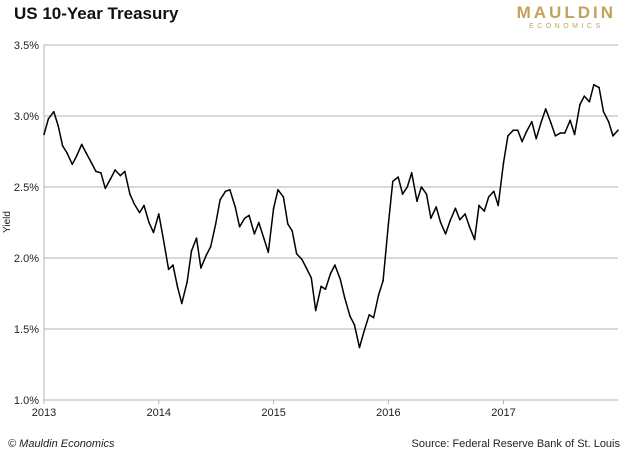 This screenshot has width=630, height=456. Describe the element at coordinates (503, 413) in the screenshot. I see `x-tick-label: 2017` at that location.